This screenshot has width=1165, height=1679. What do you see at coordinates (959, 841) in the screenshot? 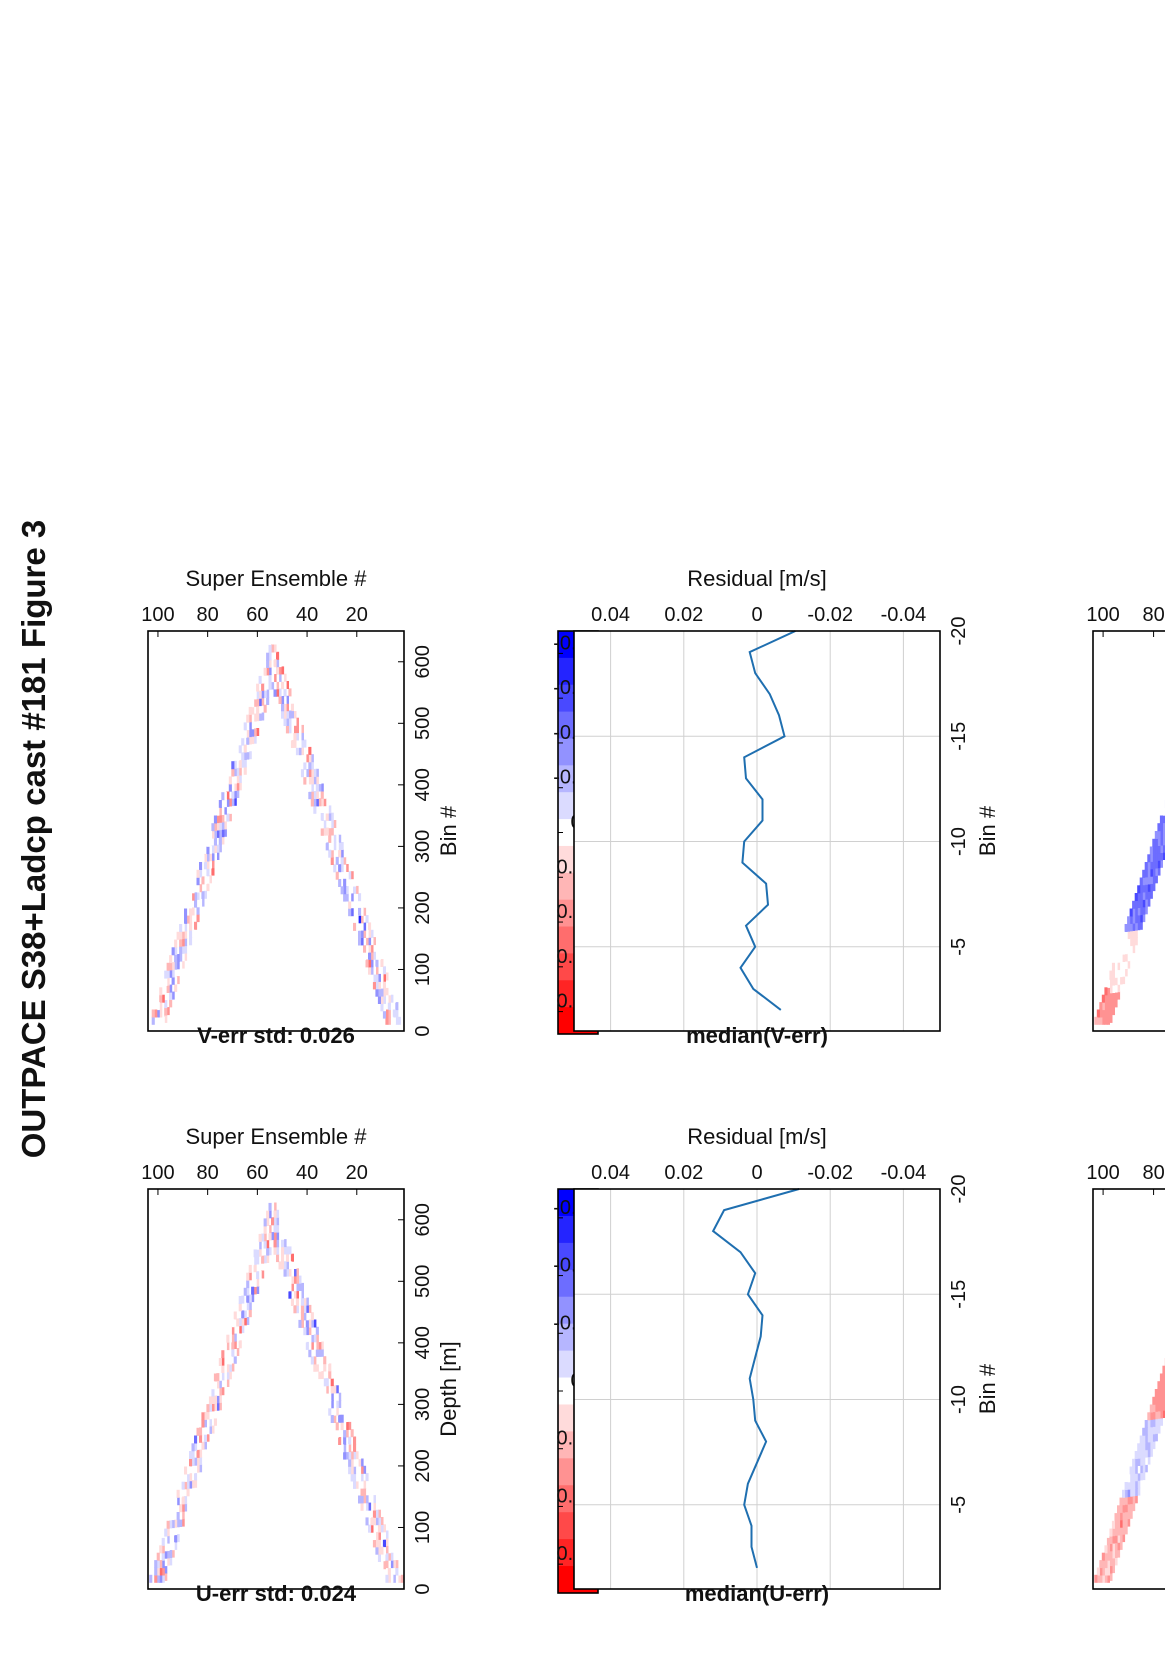
I see `v_resid-ytick-label: -10` at bounding box center [959, 841].